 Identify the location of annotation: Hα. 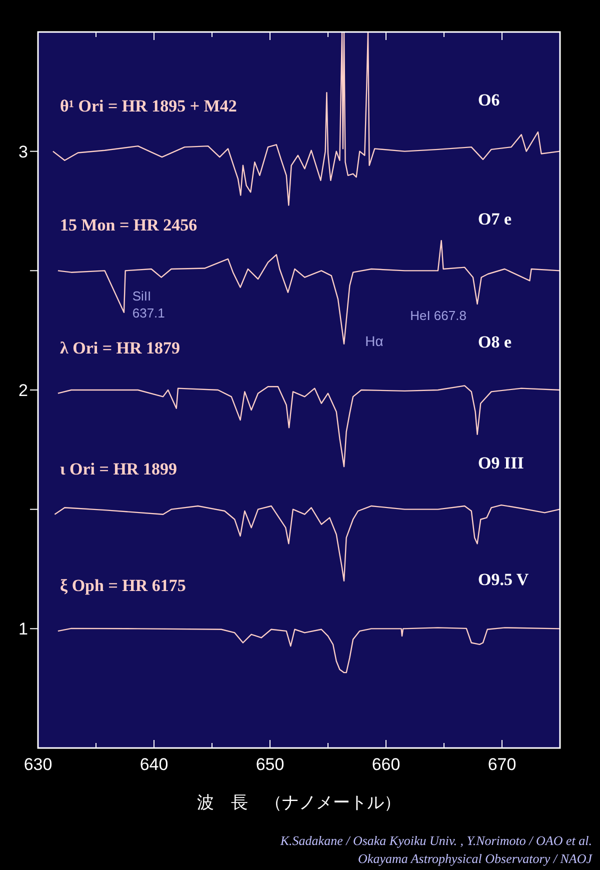
(374, 340).